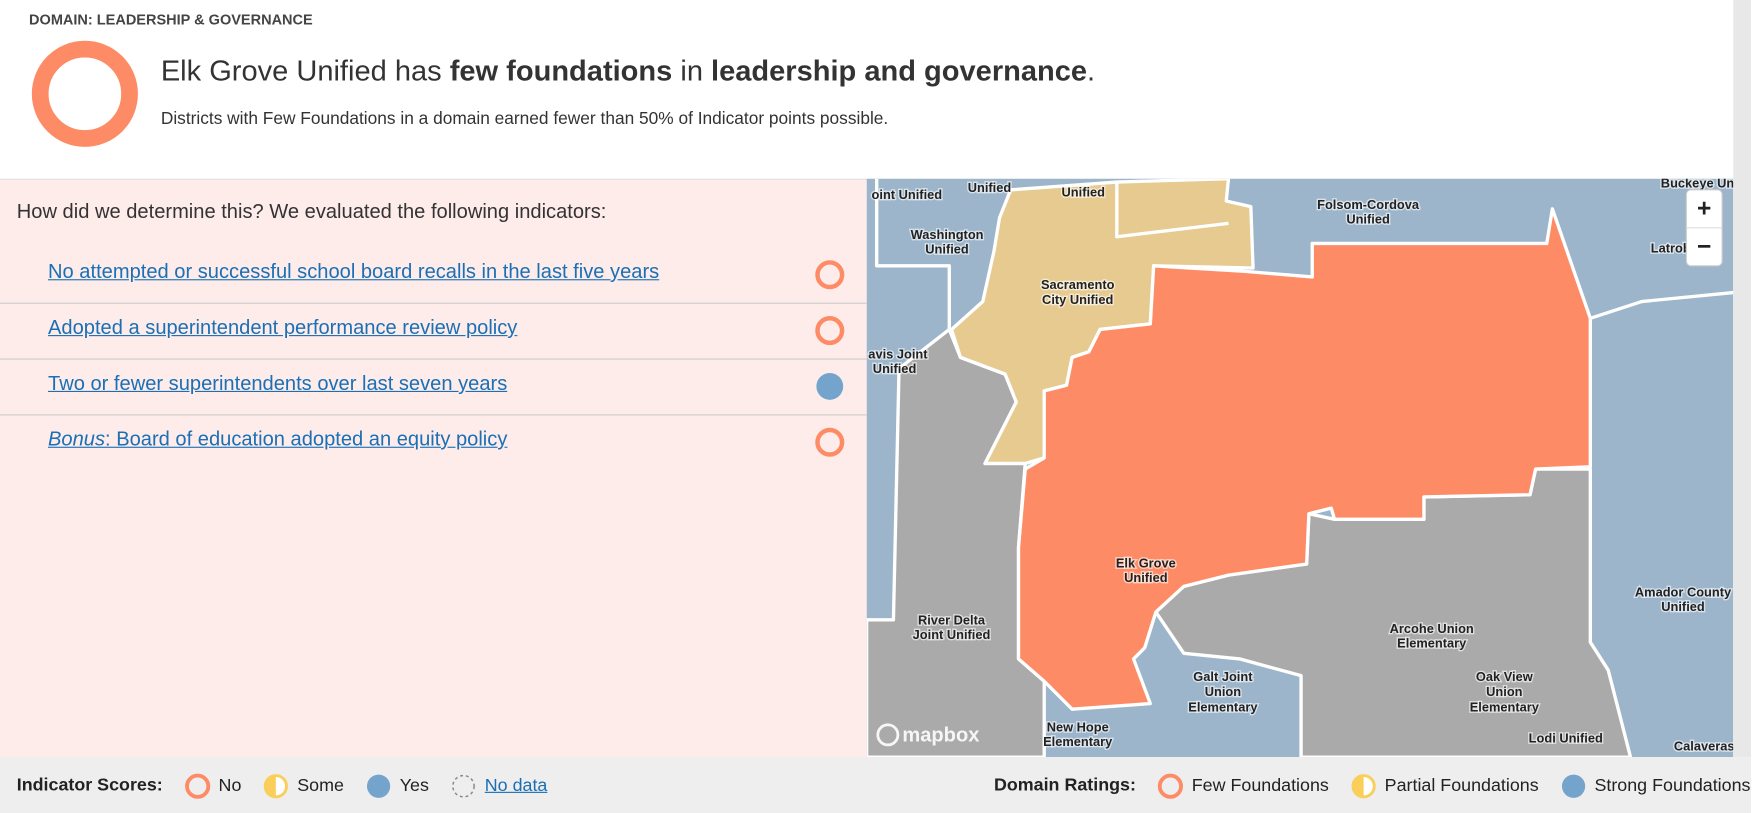  Describe the element at coordinates (1077, 299) in the screenshot. I see `map-label: City Unified` at that location.